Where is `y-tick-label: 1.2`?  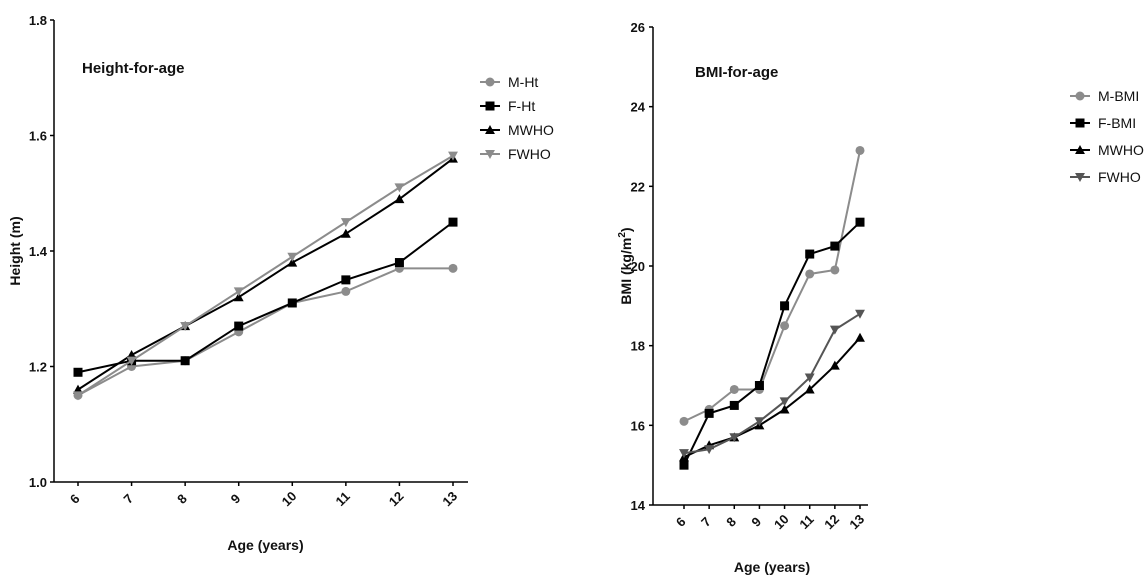 y-tick-label: 1.2 is located at coordinates (38, 367).